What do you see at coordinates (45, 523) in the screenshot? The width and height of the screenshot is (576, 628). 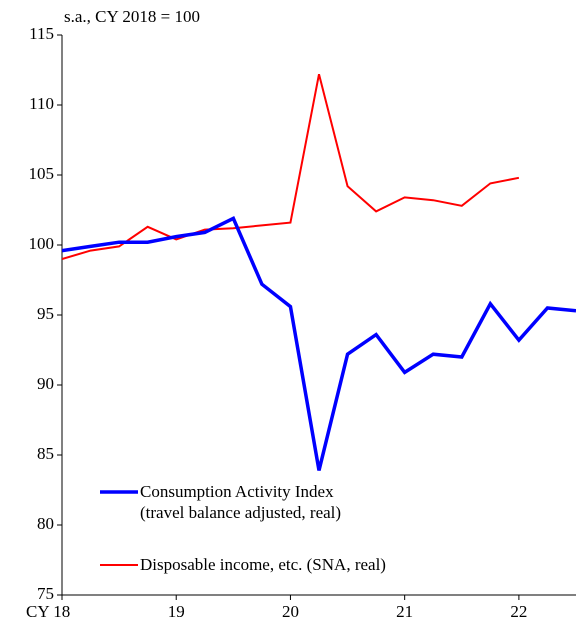 I see `y-tick-label: 80` at bounding box center [45, 523].